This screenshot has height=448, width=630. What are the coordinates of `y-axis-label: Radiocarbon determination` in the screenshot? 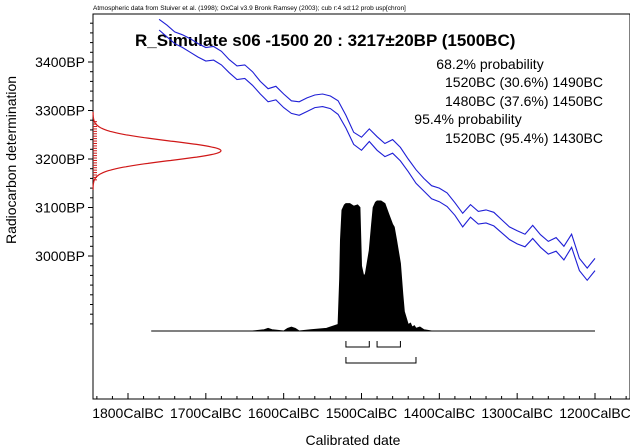 It's located at (11, 160).